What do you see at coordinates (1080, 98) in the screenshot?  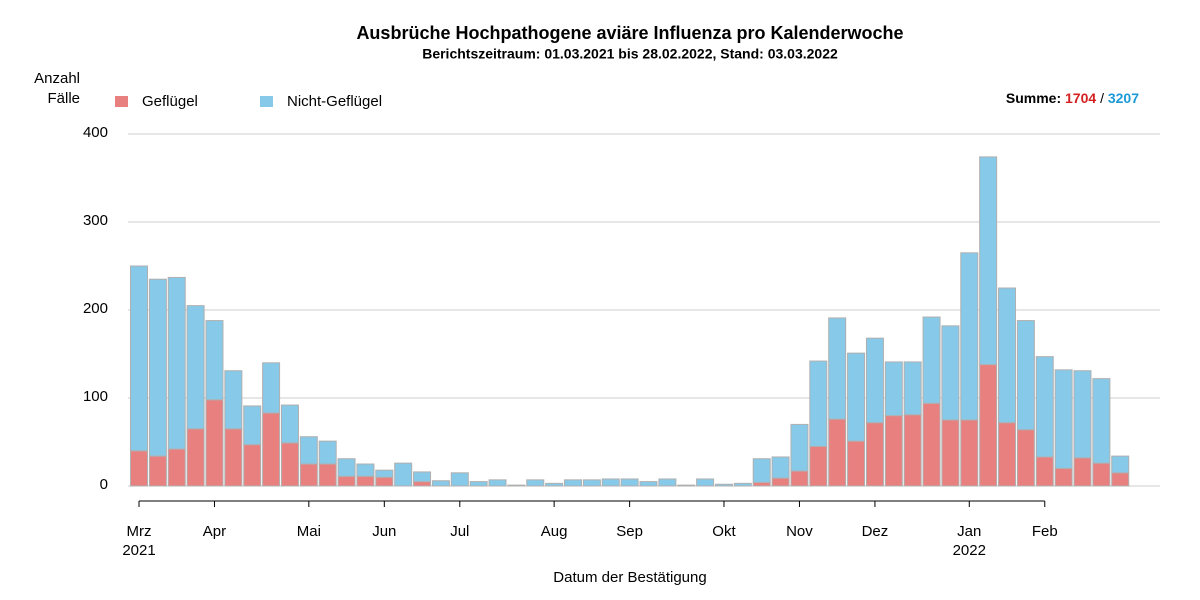 I see `summary-total: 1704` at bounding box center [1080, 98].